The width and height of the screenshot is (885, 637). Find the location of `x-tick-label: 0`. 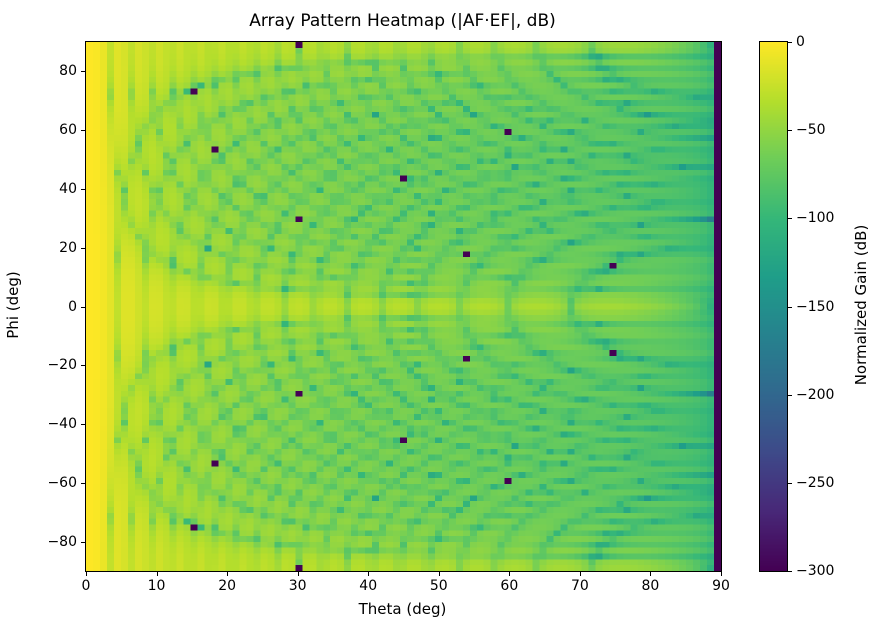

x-tick-label: 0 is located at coordinates (86, 586).